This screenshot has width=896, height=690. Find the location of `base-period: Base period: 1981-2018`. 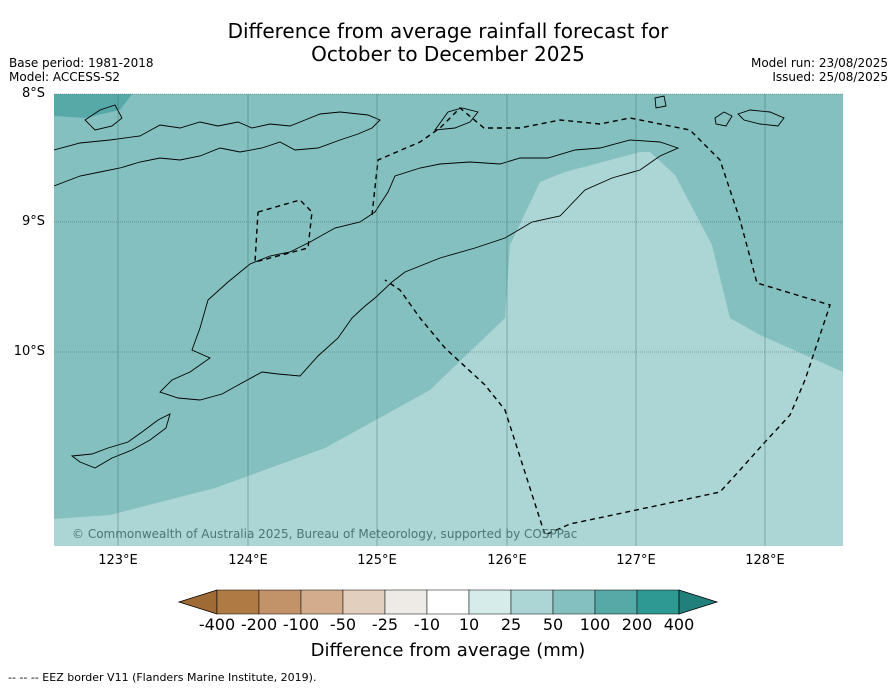

base-period: Base period: 1981-2018 is located at coordinates (81, 63).